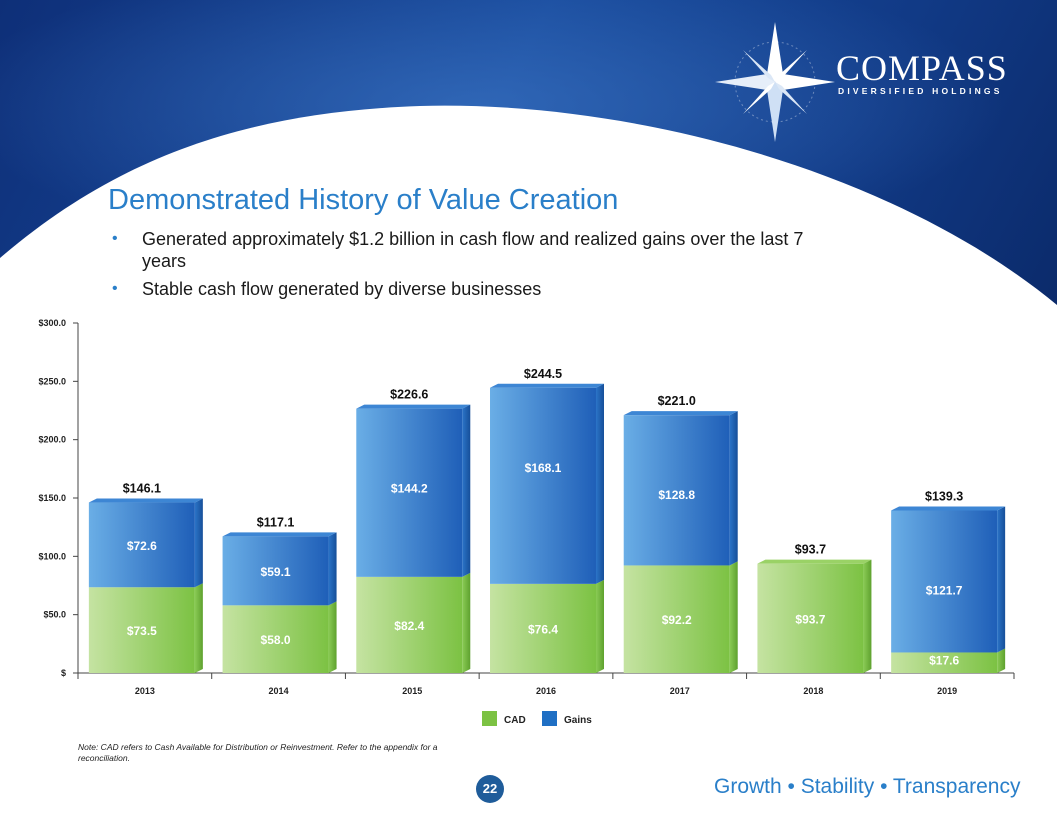  Describe the element at coordinates (543, 468) in the screenshot. I see `data-label-gains: $168.1` at that location.